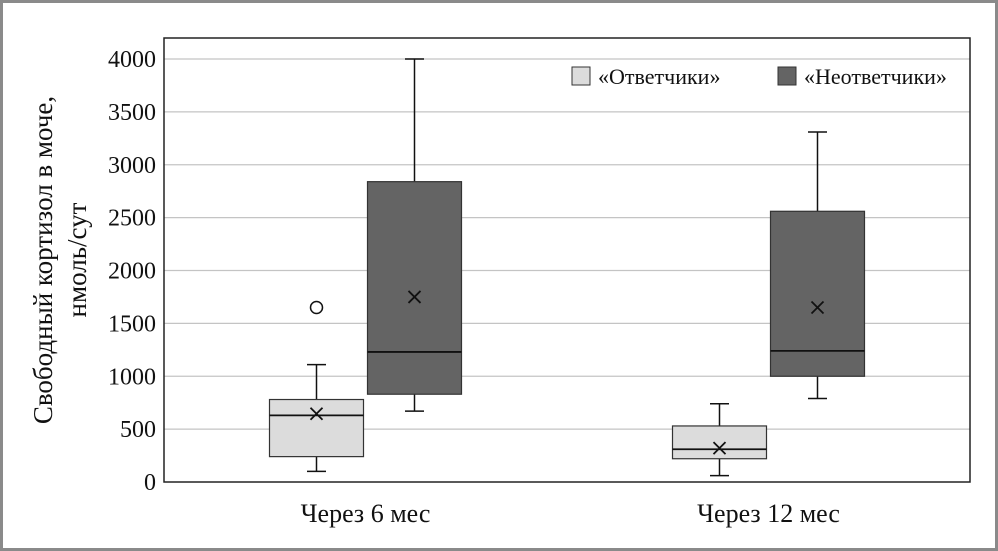  Describe the element at coordinates (132, 377) in the screenshot. I see `y-tick-label: 1000` at that location.